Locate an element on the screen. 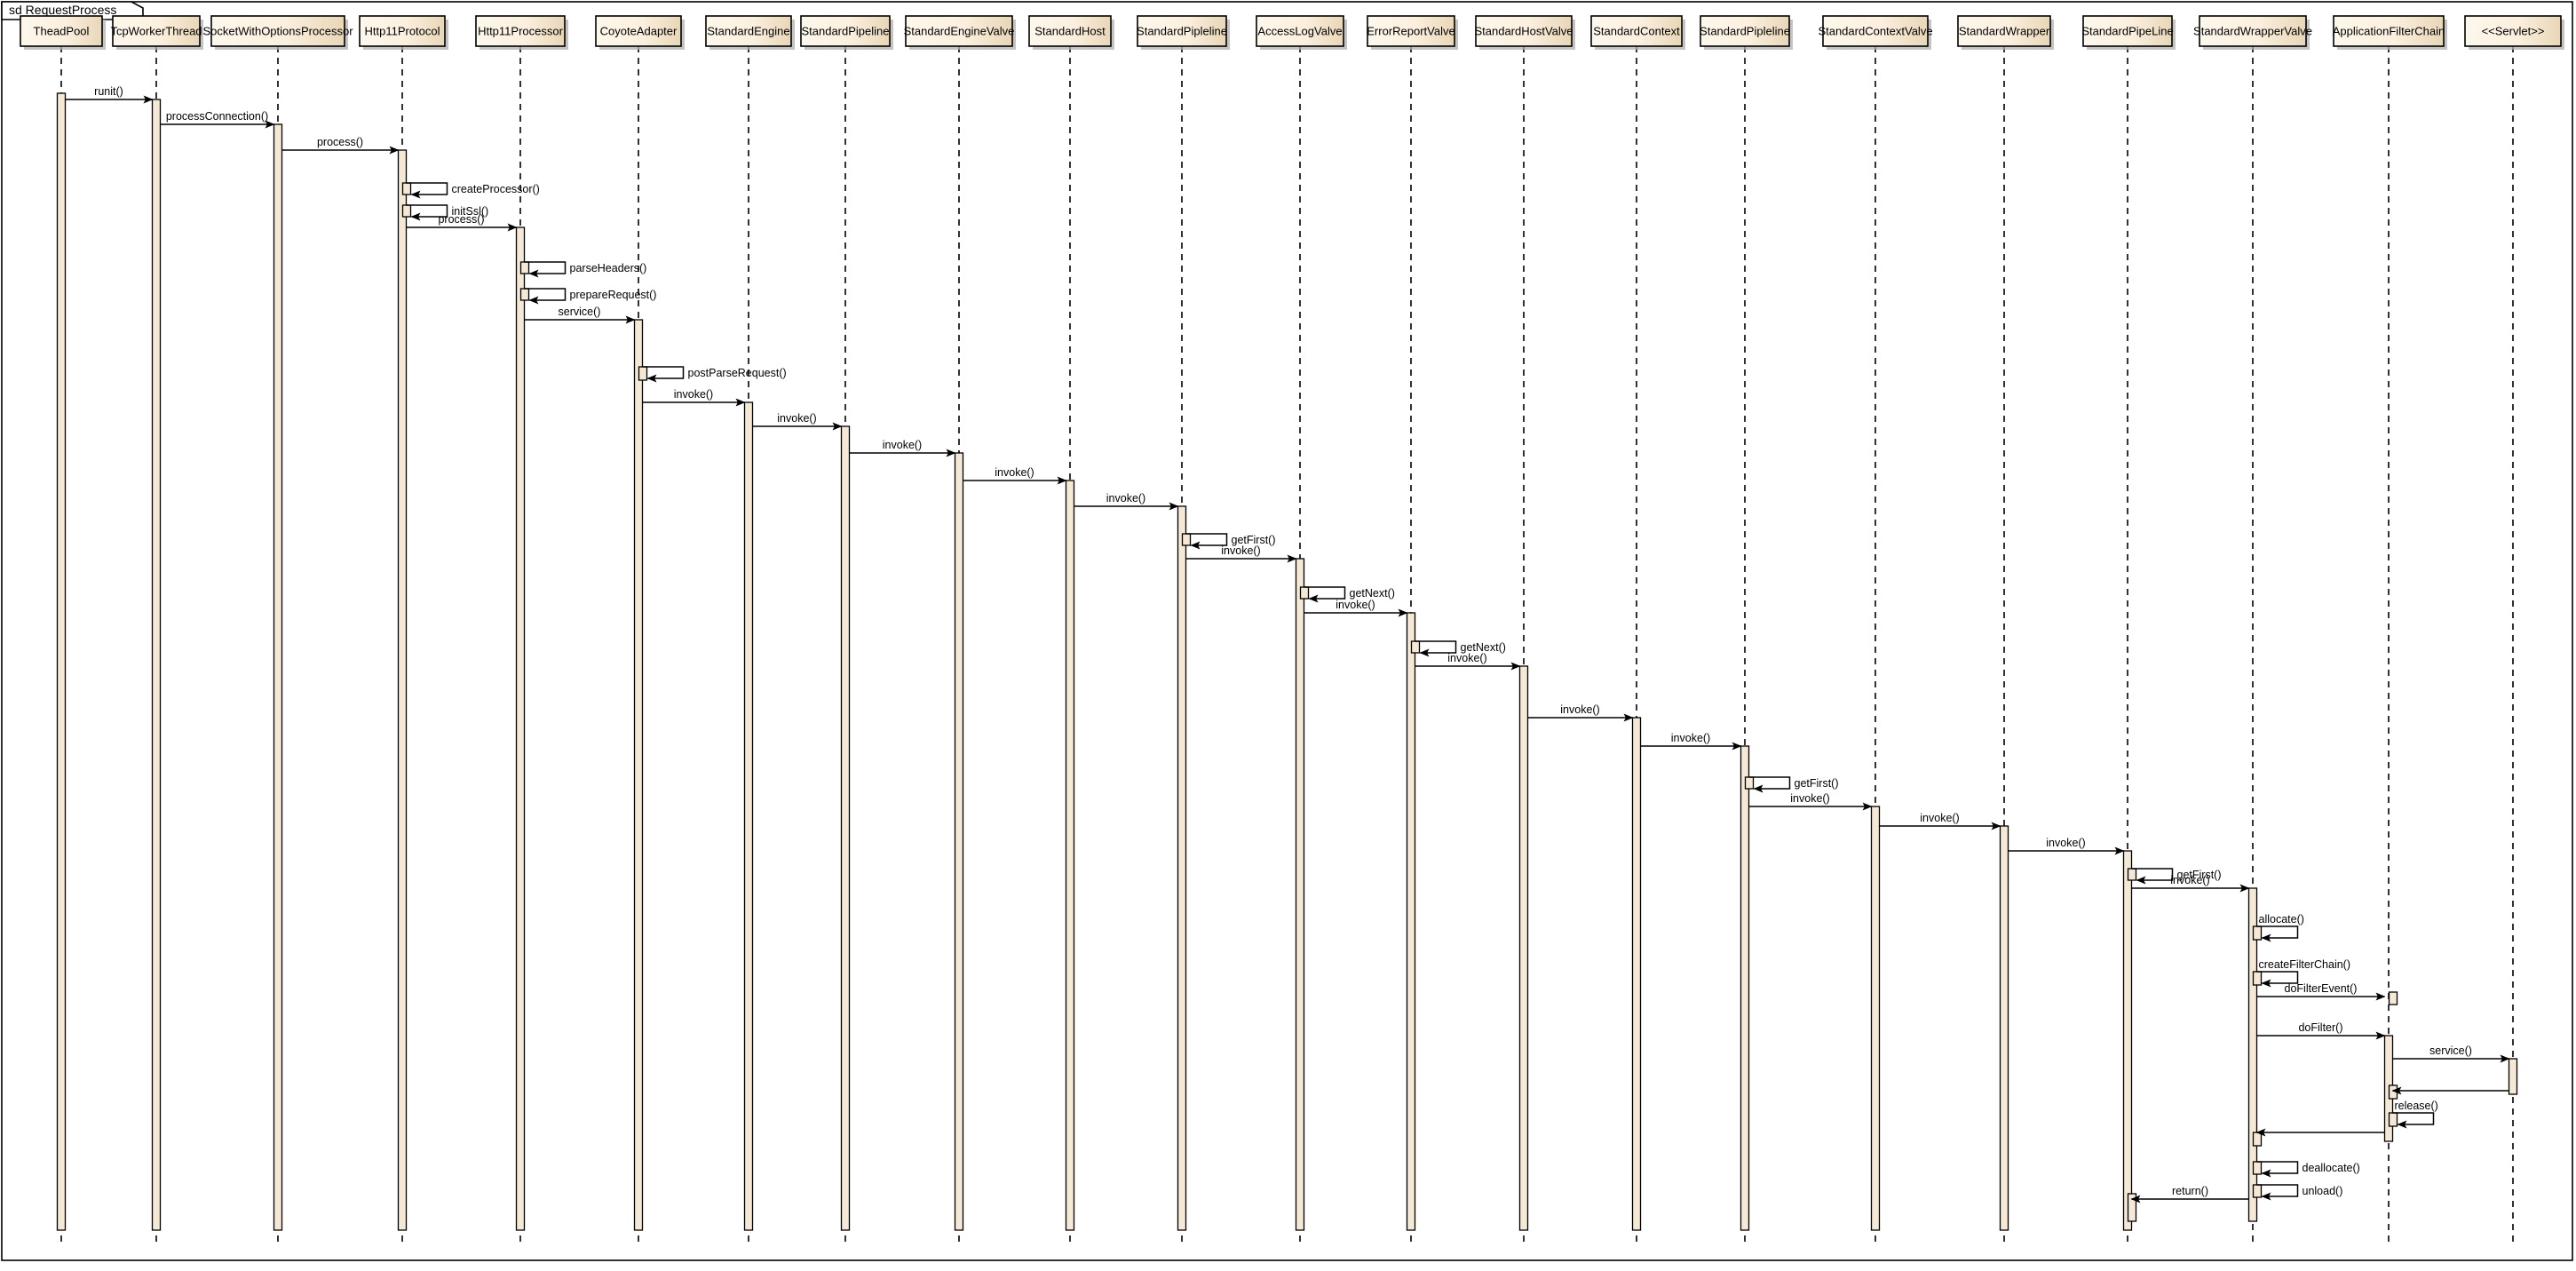 The width and height of the screenshot is (2576, 1271). message-invoke-24: invoke() is located at coordinates (1811, 802).